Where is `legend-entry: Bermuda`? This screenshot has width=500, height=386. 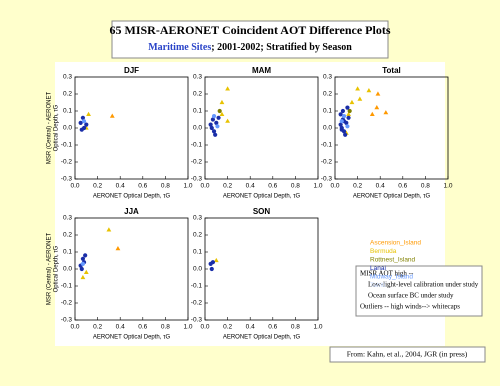 legend-entry: Bermuda is located at coordinates (383, 251).